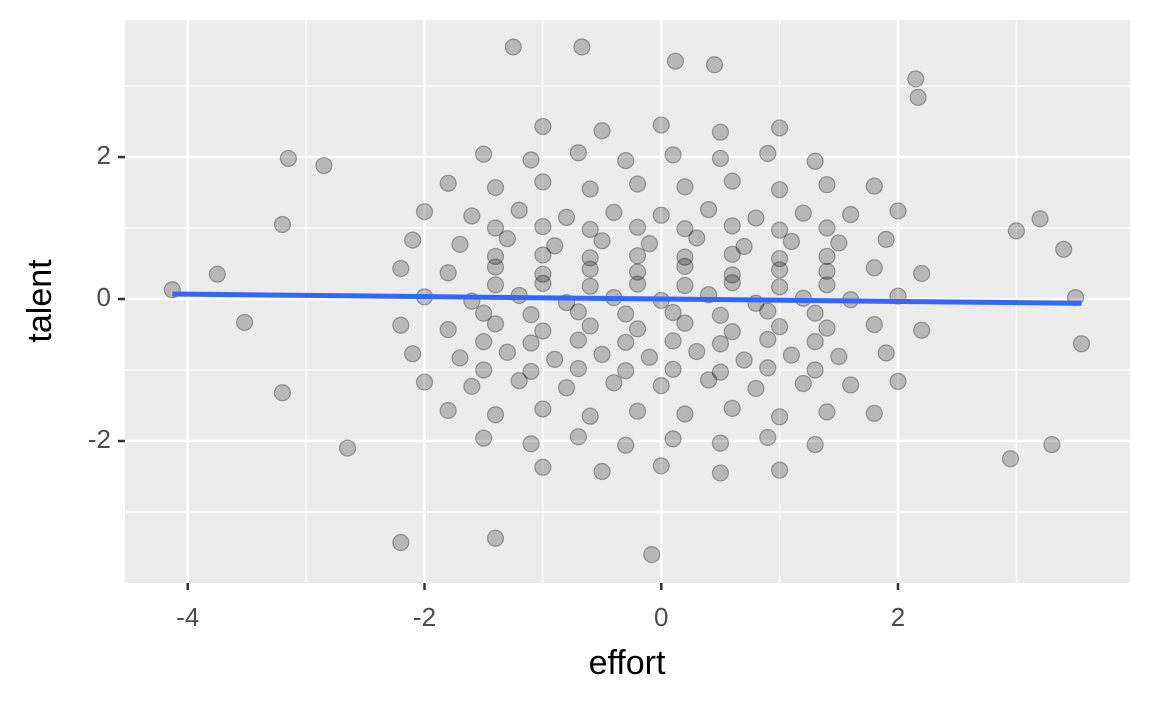 Image resolution: width=1152 pixels, height=716 pixels. I want to click on y-tick-label: 2, so click(104, 155).